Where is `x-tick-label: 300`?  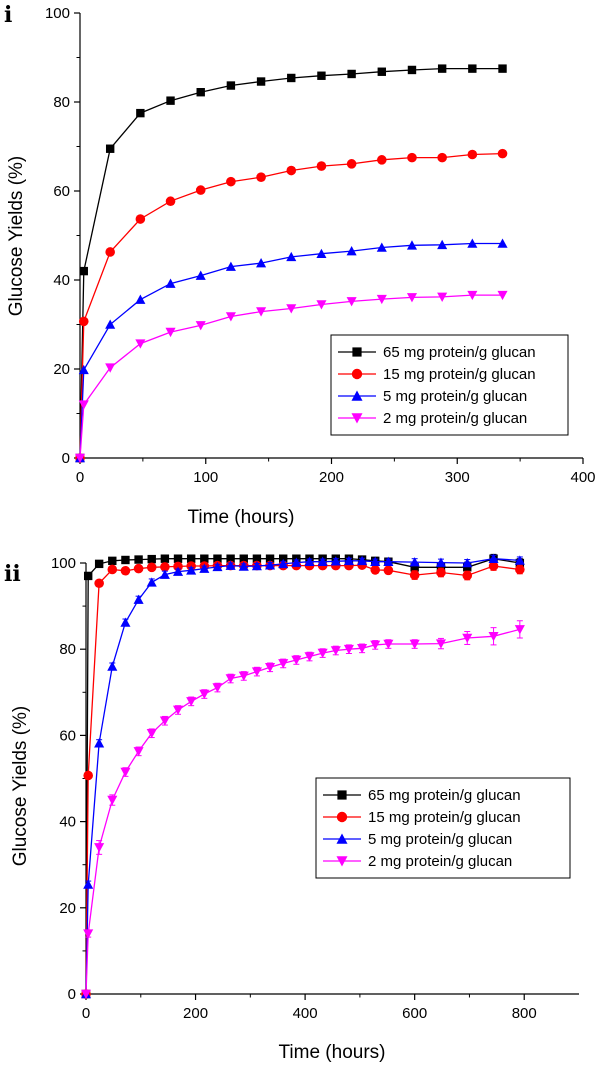 x-tick-label: 300 is located at coordinates (457, 477).